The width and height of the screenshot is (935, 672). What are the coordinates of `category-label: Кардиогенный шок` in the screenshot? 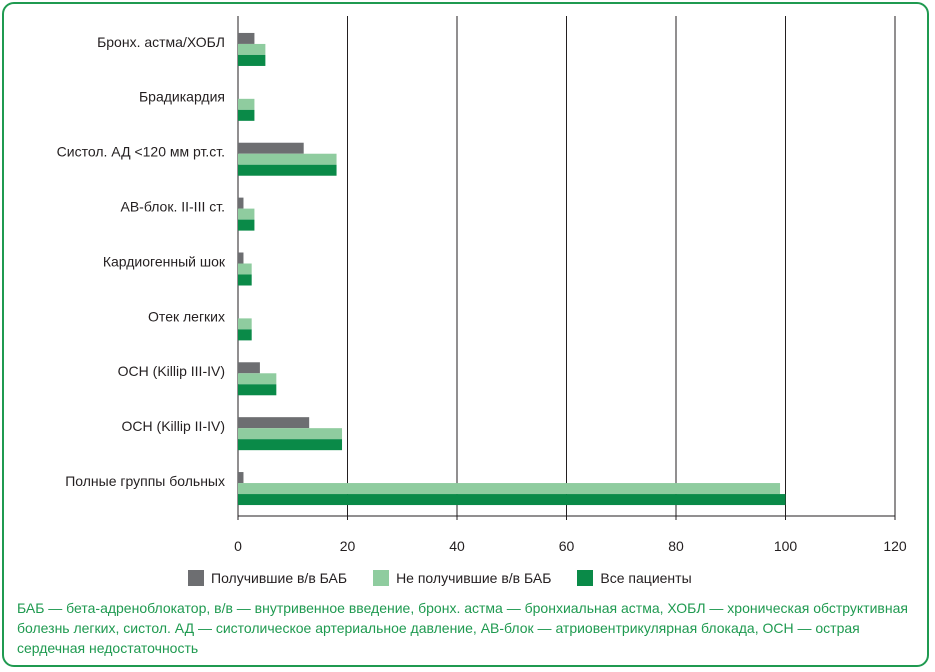 It's located at (164, 261).